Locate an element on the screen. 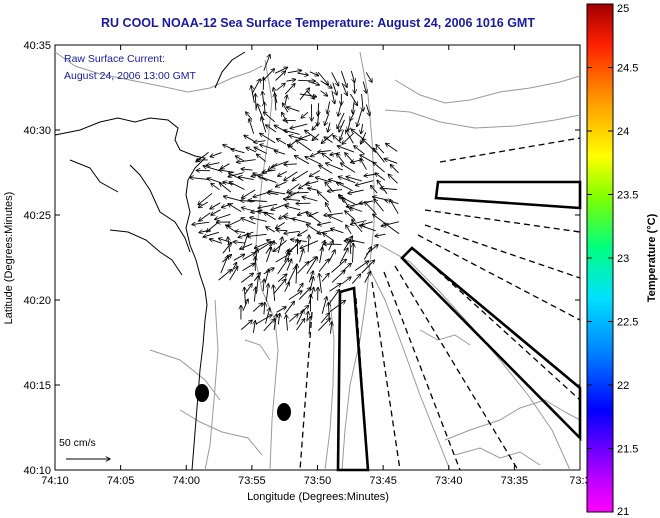 This screenshot has height=518, width=660. colorbar-tick-label: 21.5 is located at coordinates (627, 450).